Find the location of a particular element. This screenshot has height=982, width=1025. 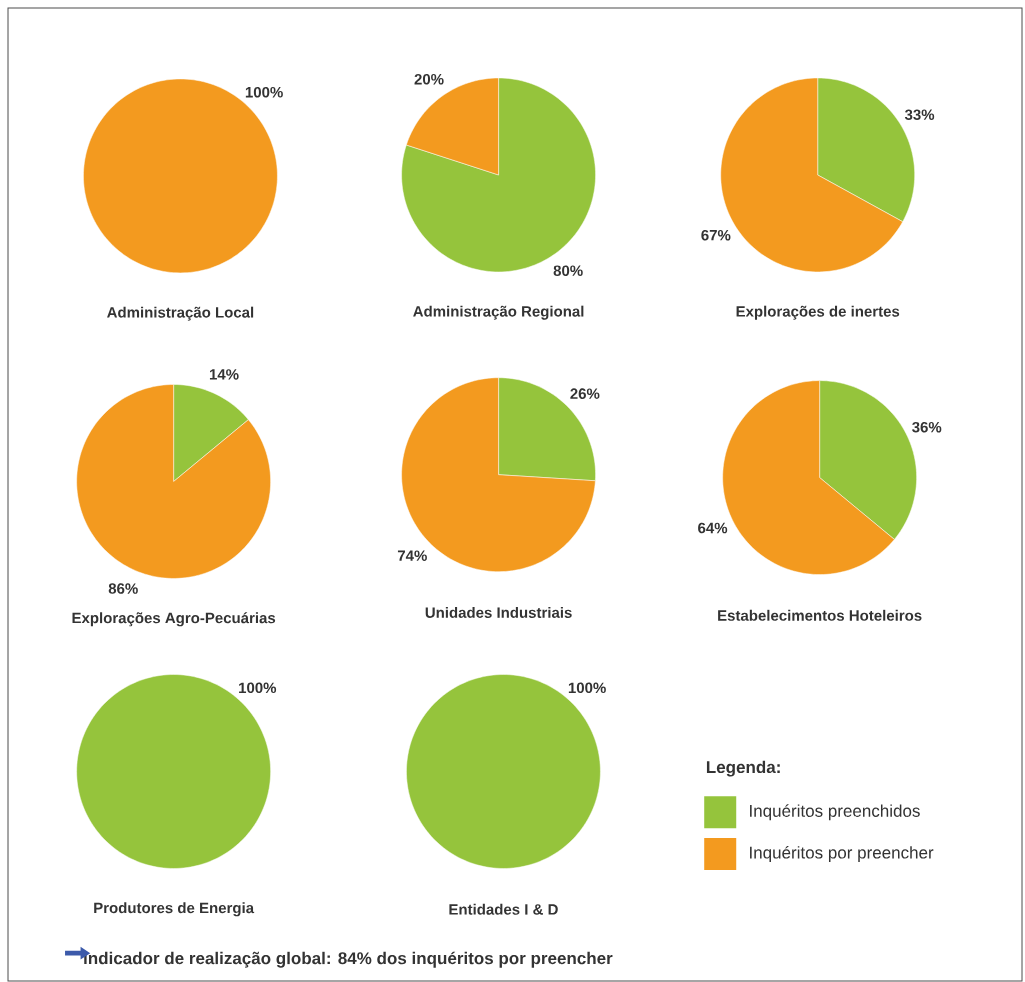

data-label: 26% is located at coordinates (585, 393).